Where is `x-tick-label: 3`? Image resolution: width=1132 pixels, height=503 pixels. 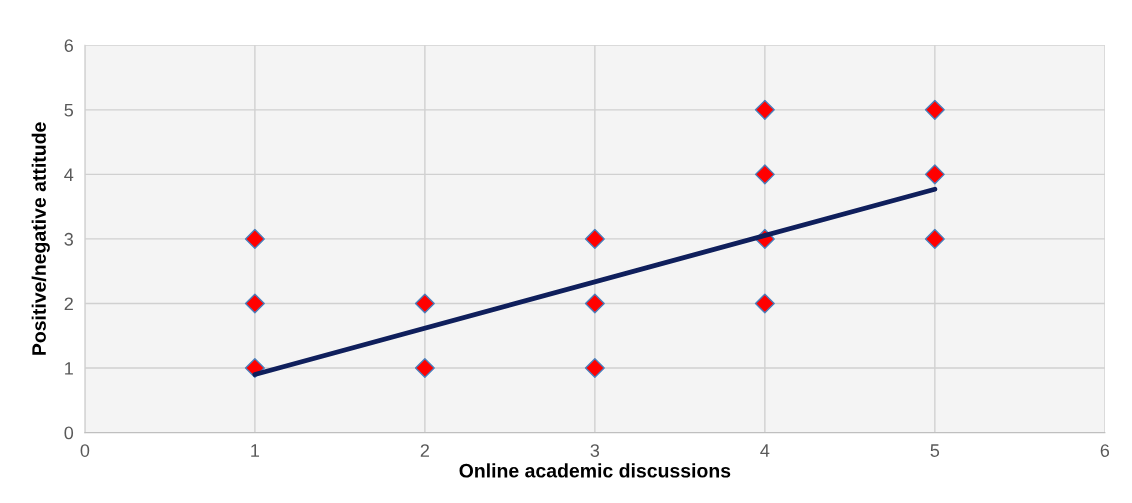
x-tick-label: 3 is located at coordinates (595, 450).